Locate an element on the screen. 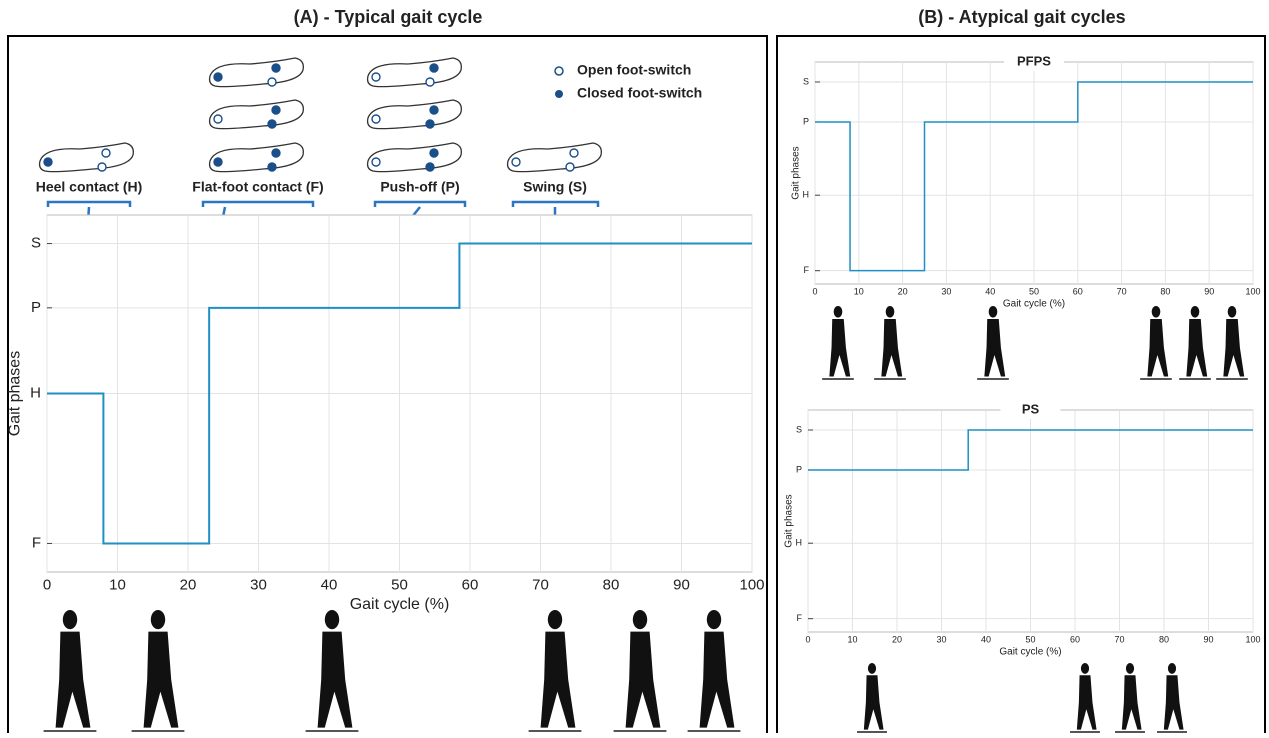 The image size is (1269, 738). annotation: Heel contact (H) is located at coordinates (89, 187).